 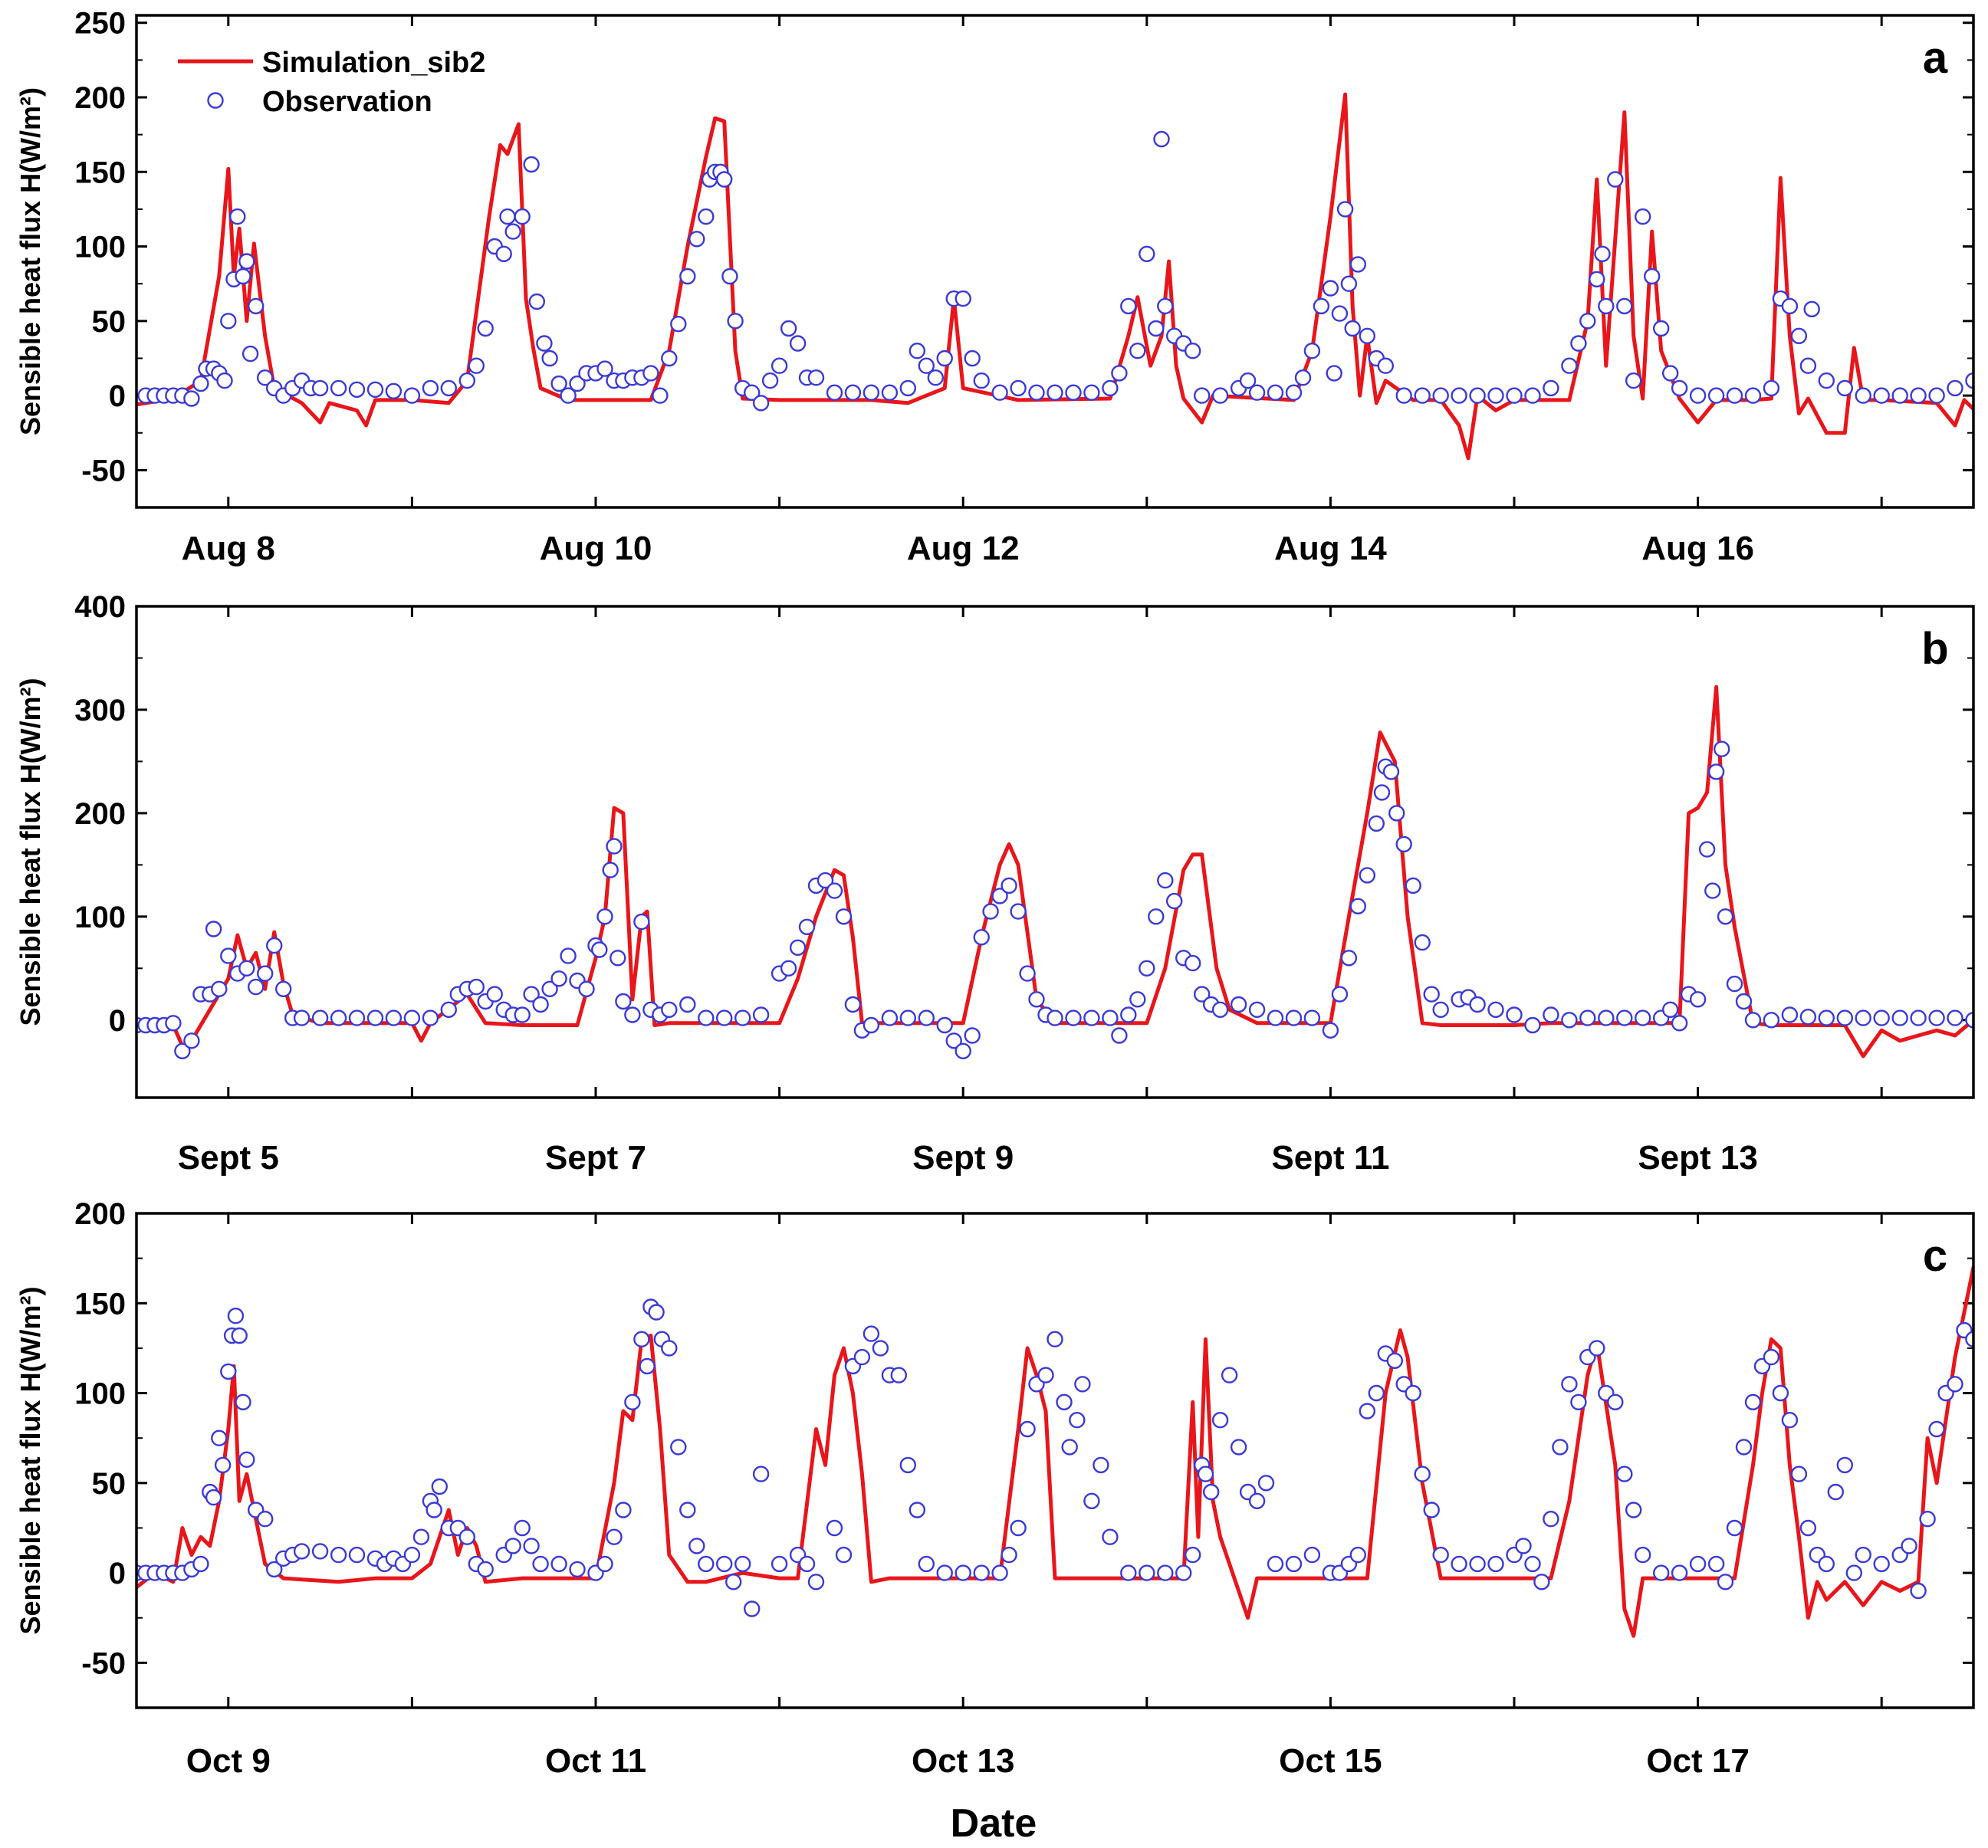 I want to click on y-tick-label: 150, so click(x=100, y=172).